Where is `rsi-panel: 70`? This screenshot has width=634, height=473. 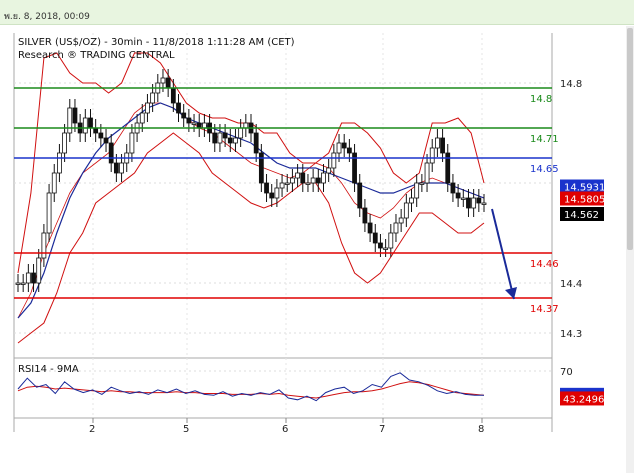
rsi-panel: 70 is located at coordinates (293, 384).